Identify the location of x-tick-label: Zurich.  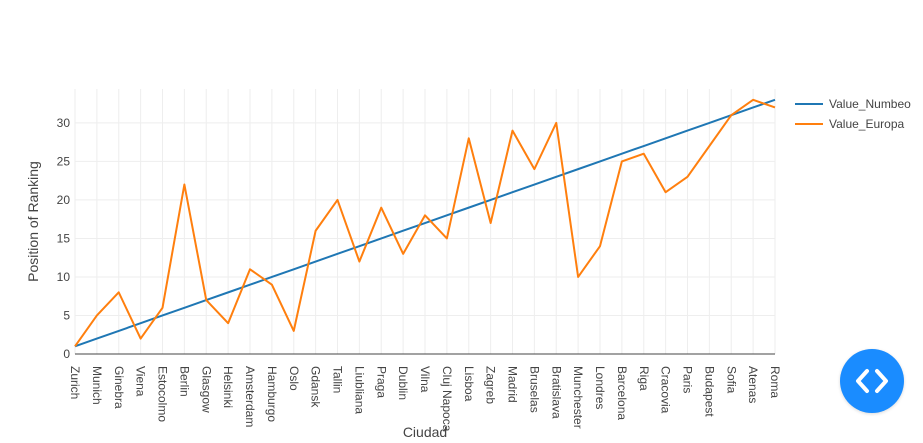
(75, 382).